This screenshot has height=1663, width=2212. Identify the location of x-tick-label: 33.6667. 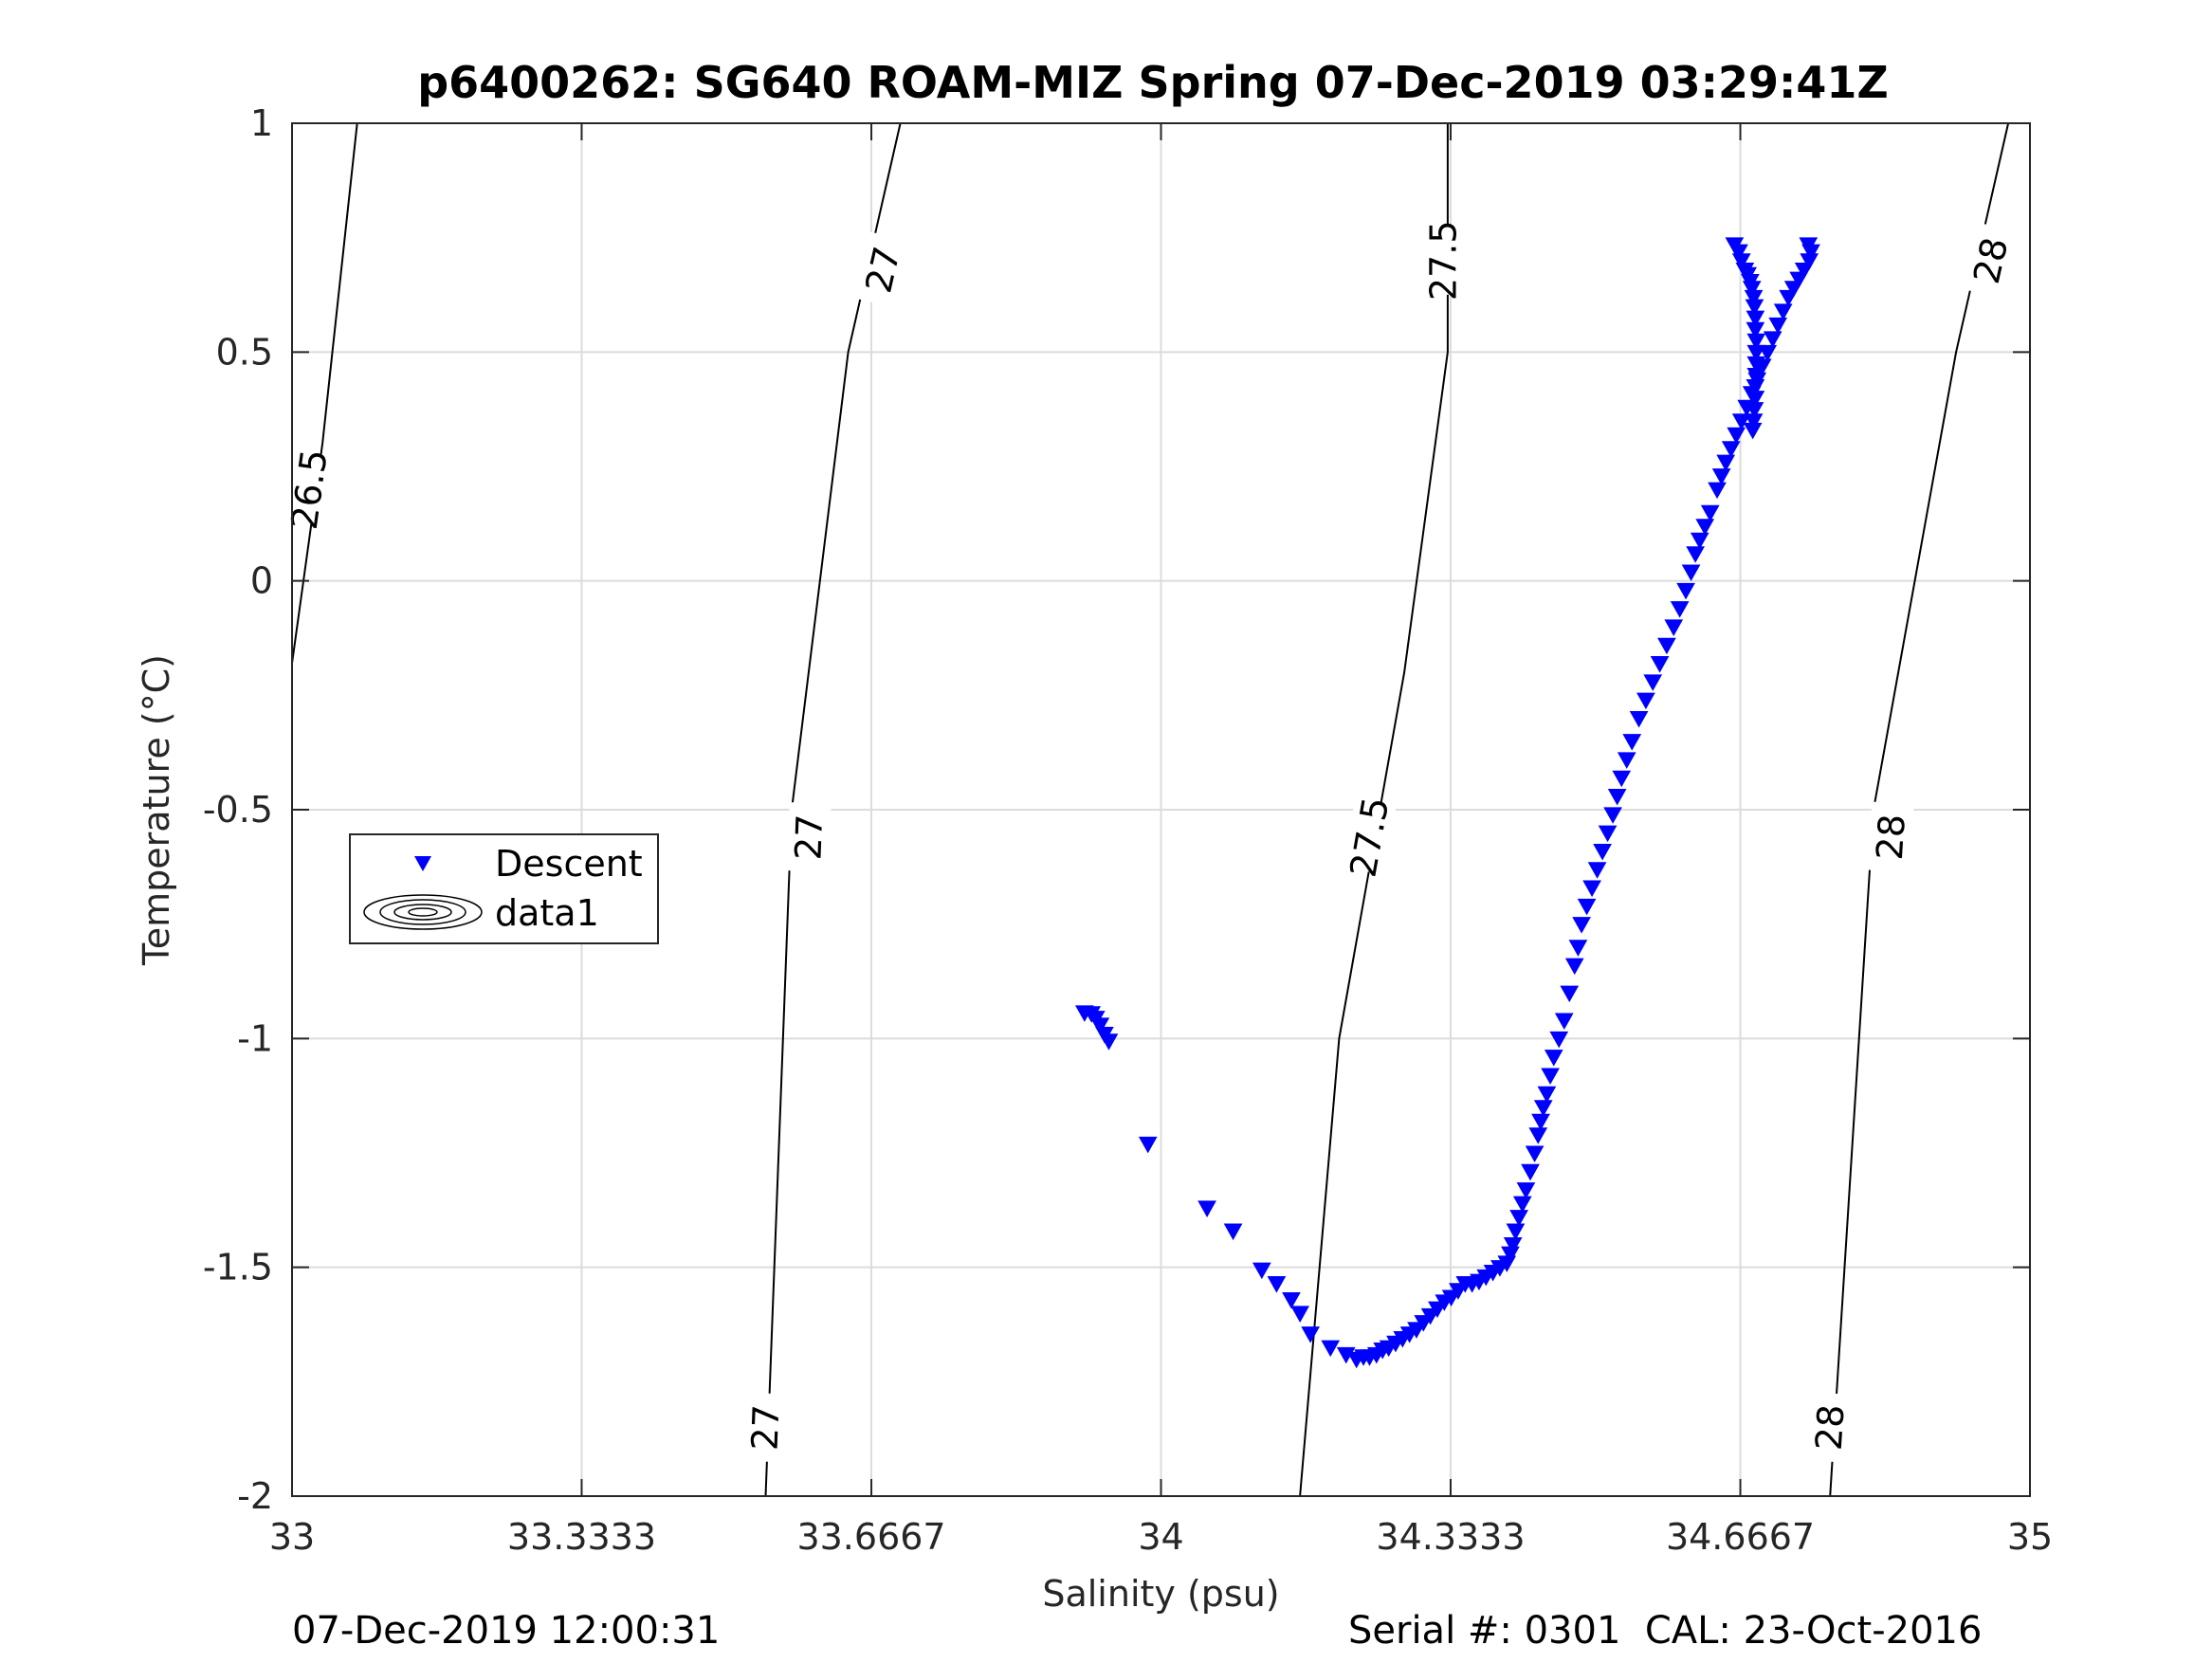
(870, 1537).